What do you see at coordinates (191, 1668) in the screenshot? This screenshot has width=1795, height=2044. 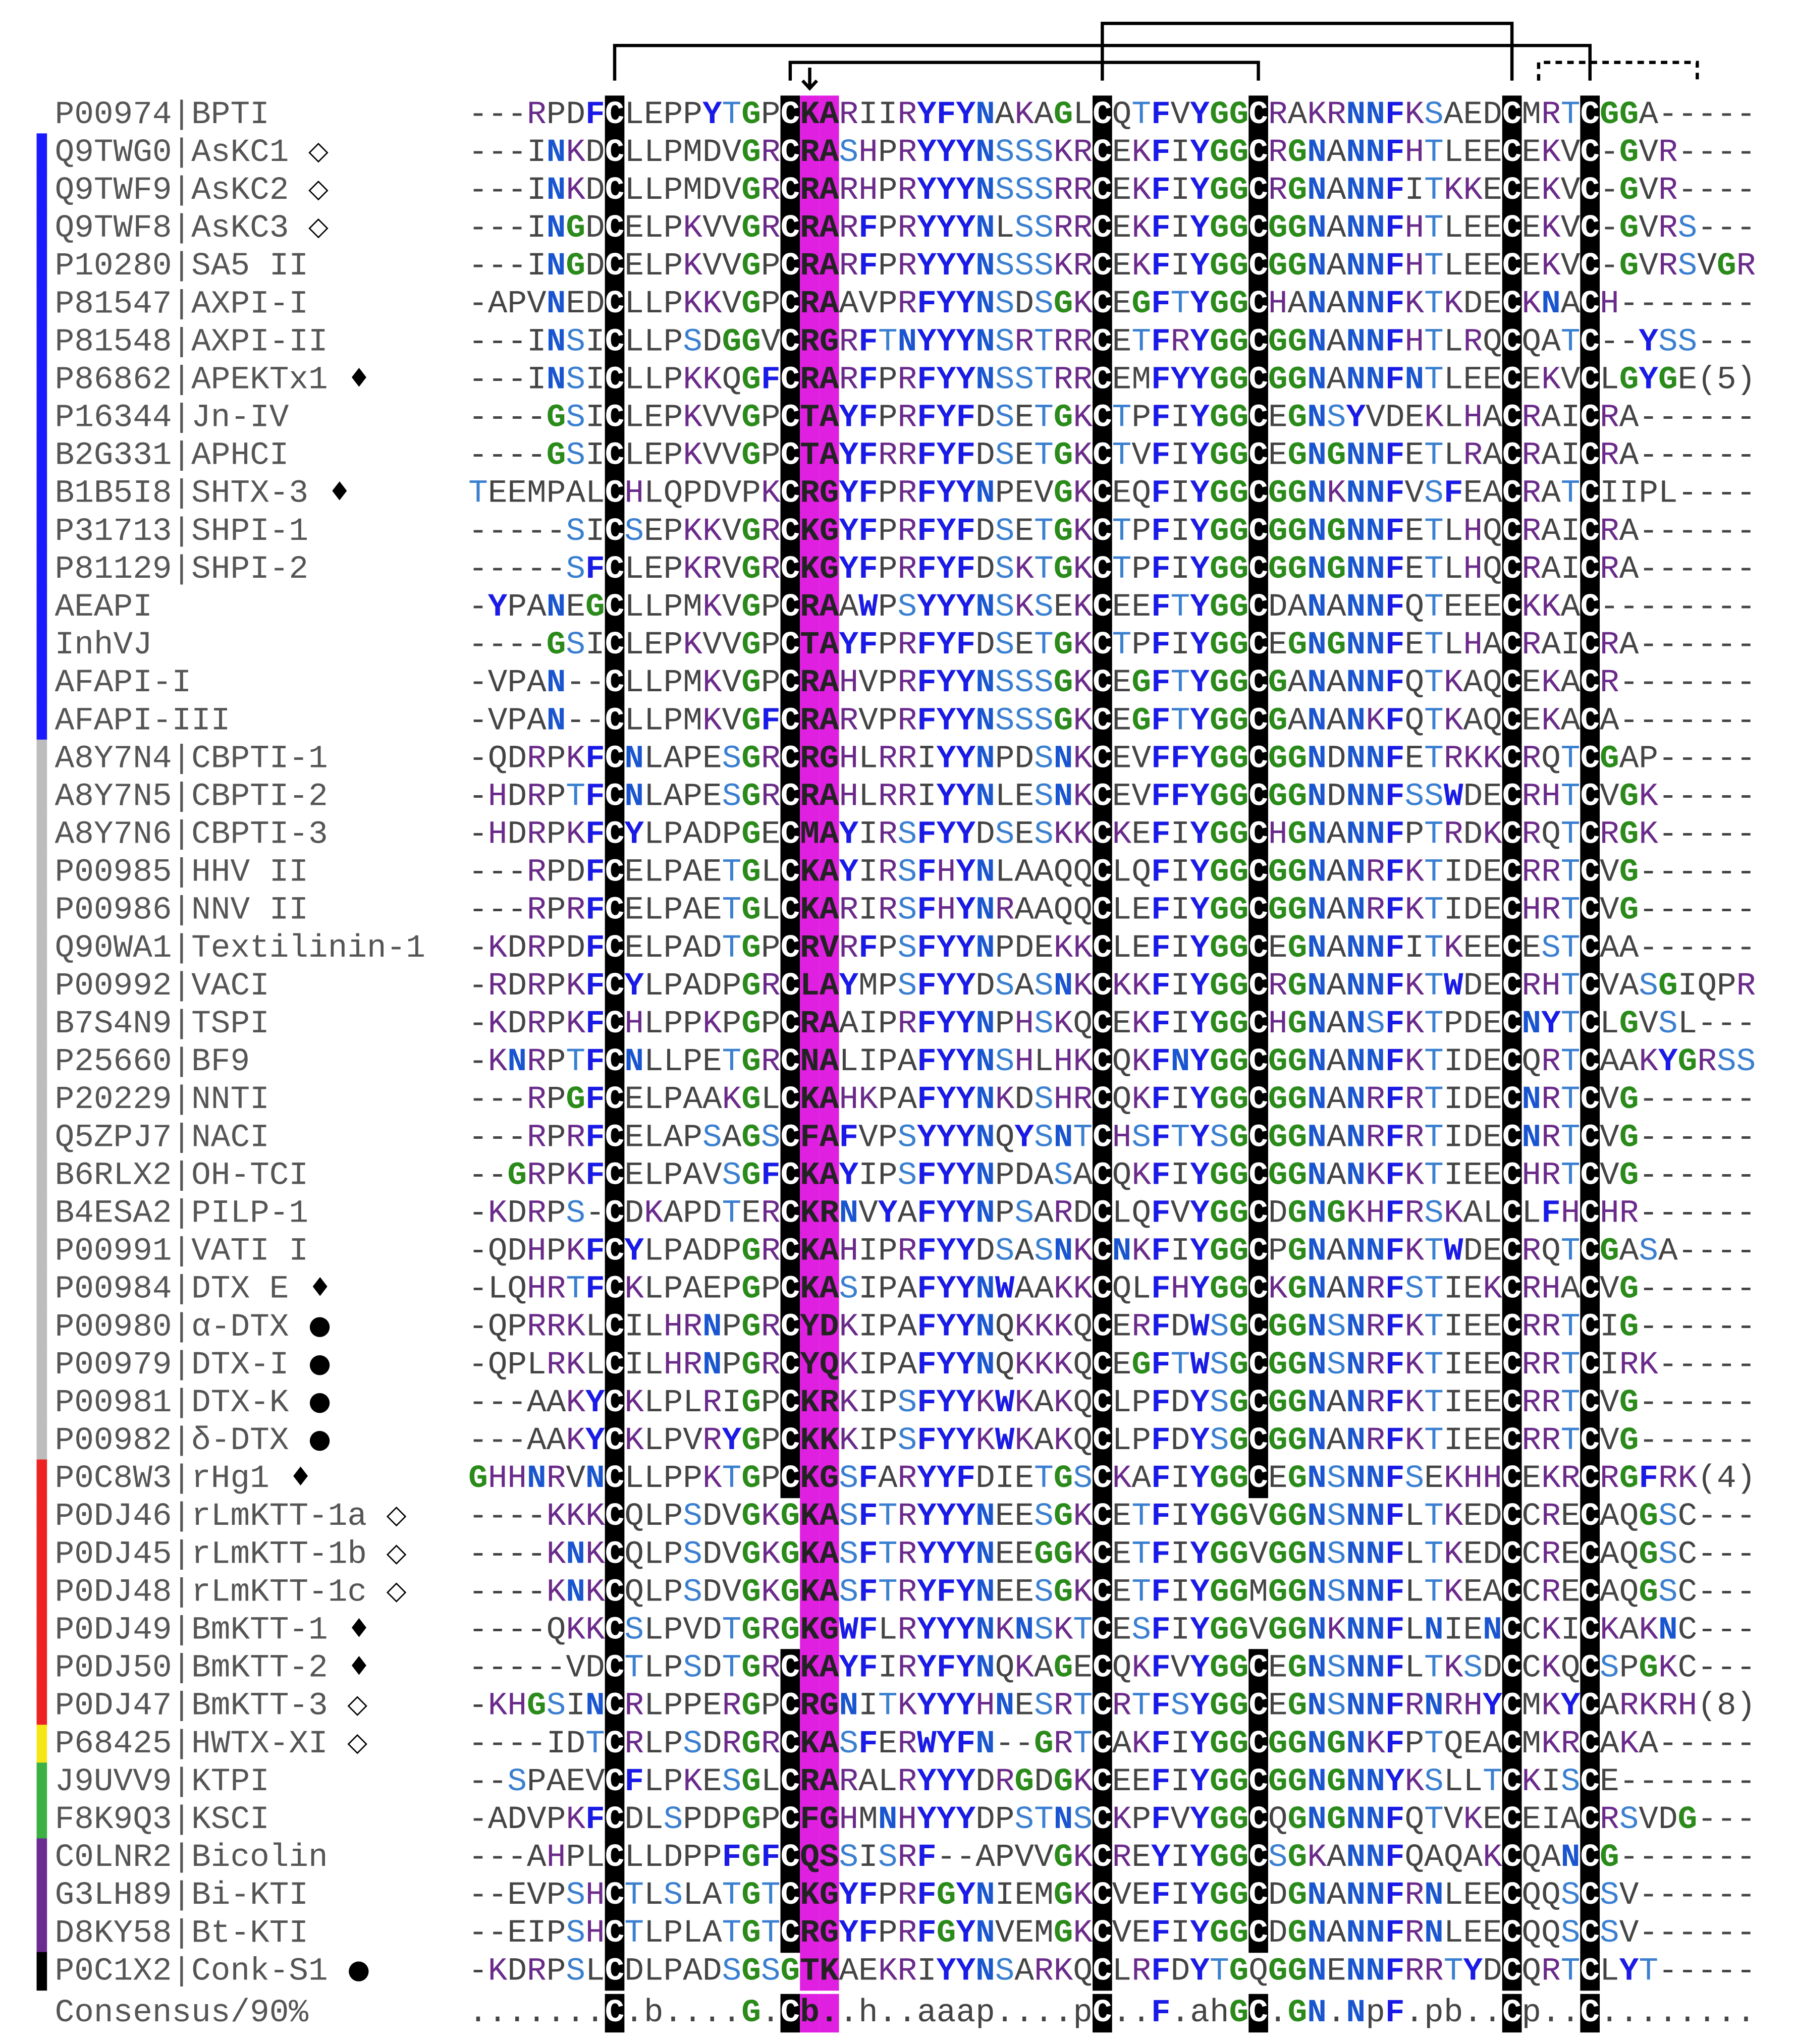 I see `row-label: P0DJ50|BmKTT-2` at bounding box center [191, 1668].